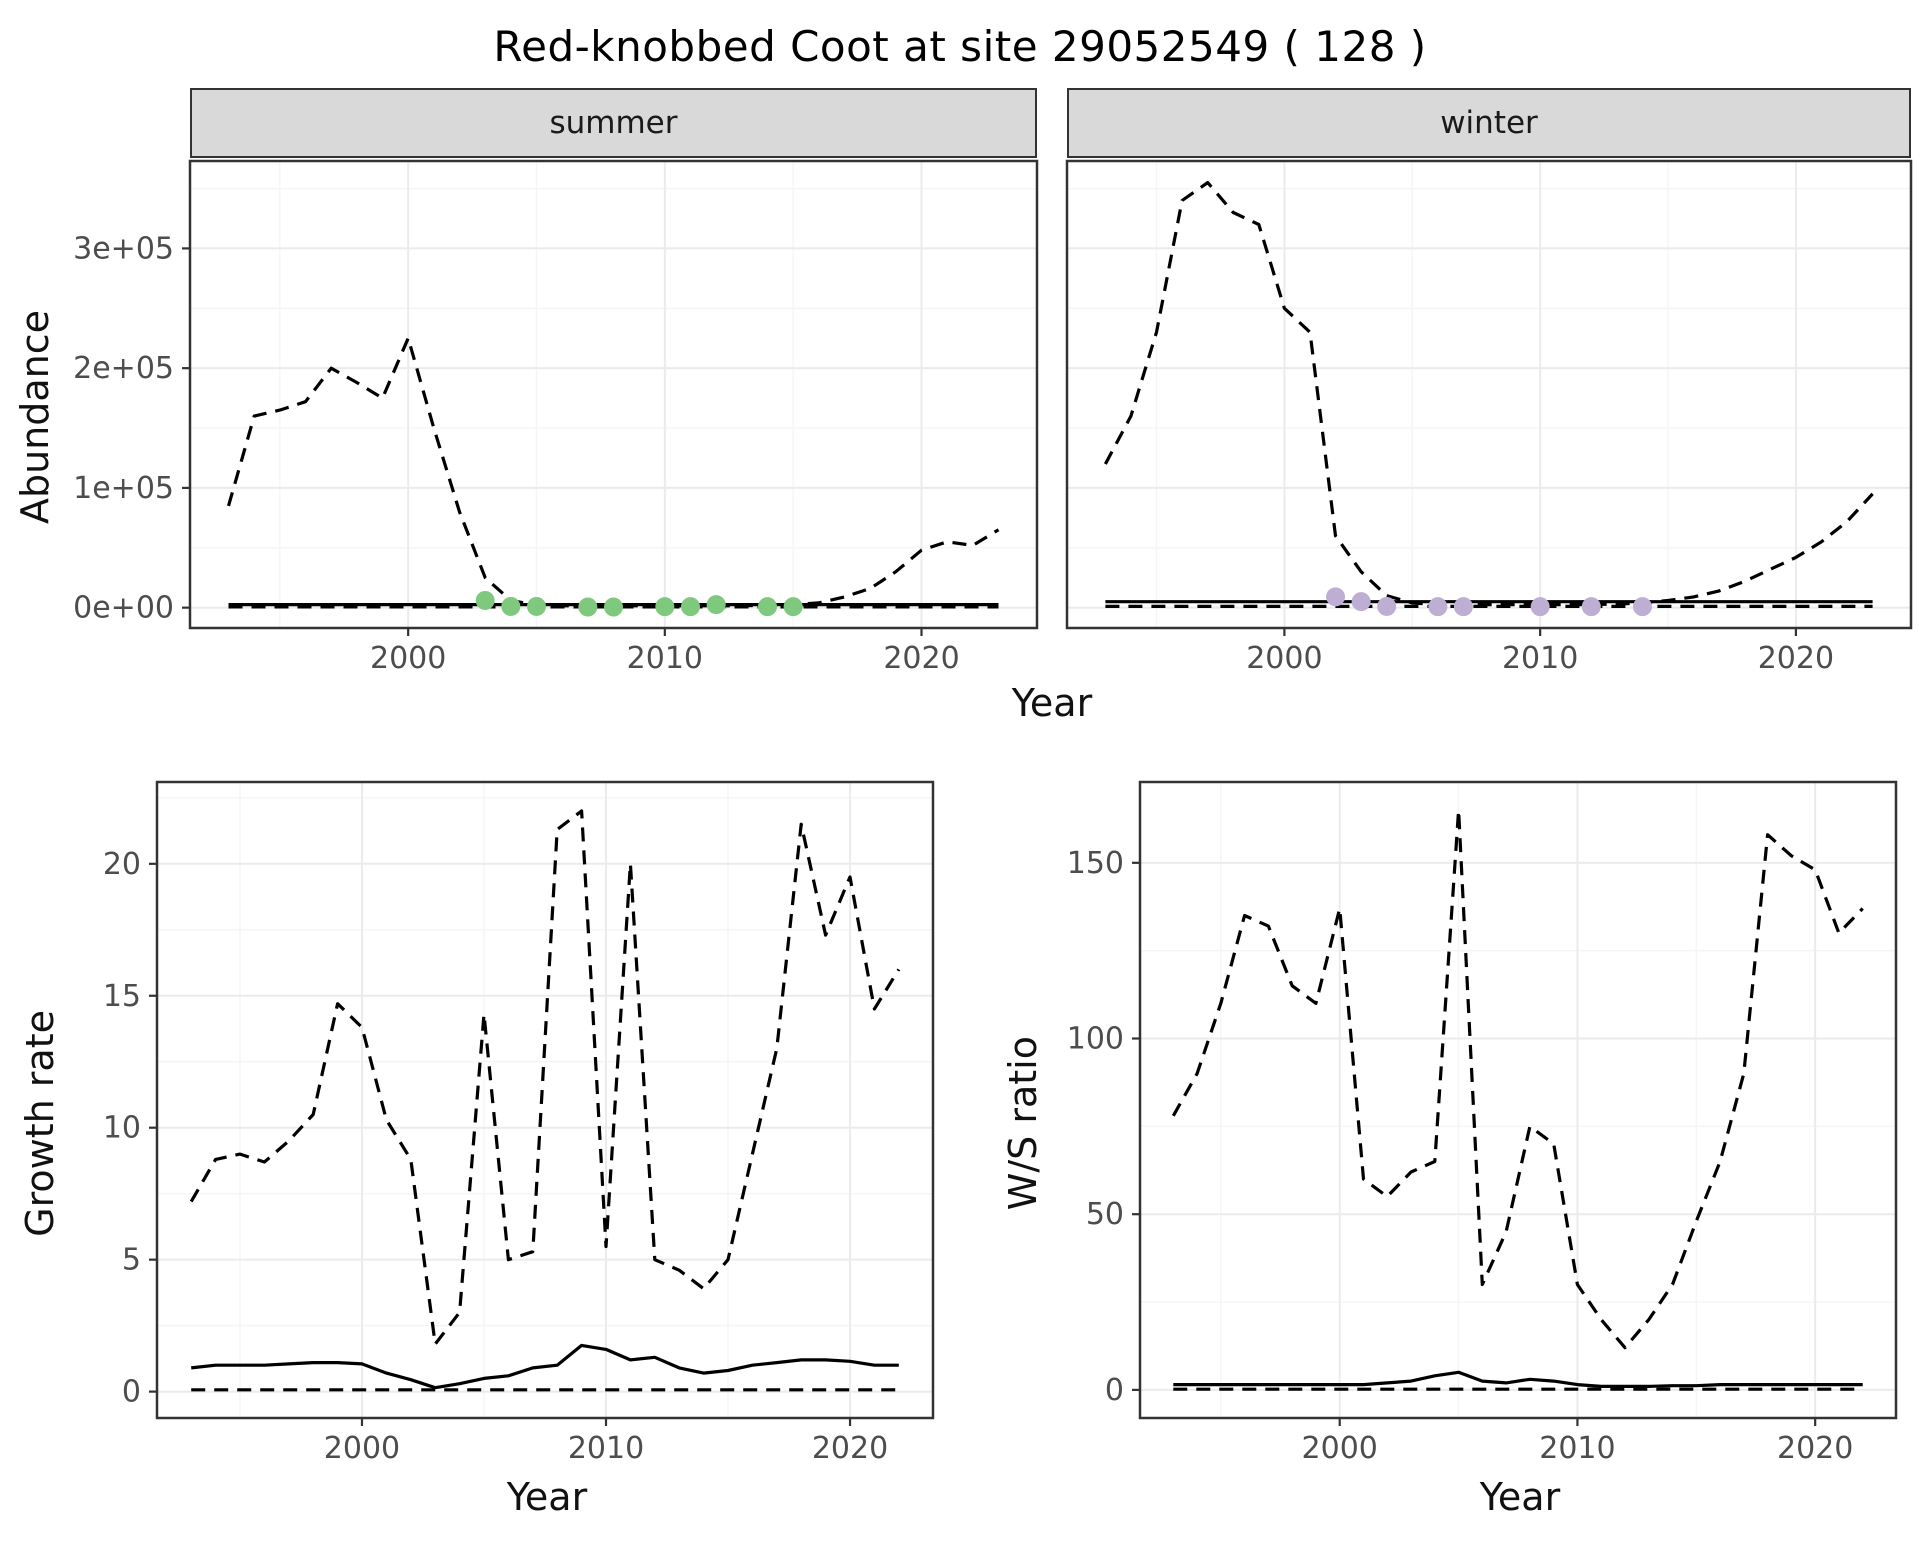 The width and height of the screenshot is (1920, 1560). Describe the element at coordinates (131, 1260) in the screenshot. I see `y-tick-label: 5` at that location.